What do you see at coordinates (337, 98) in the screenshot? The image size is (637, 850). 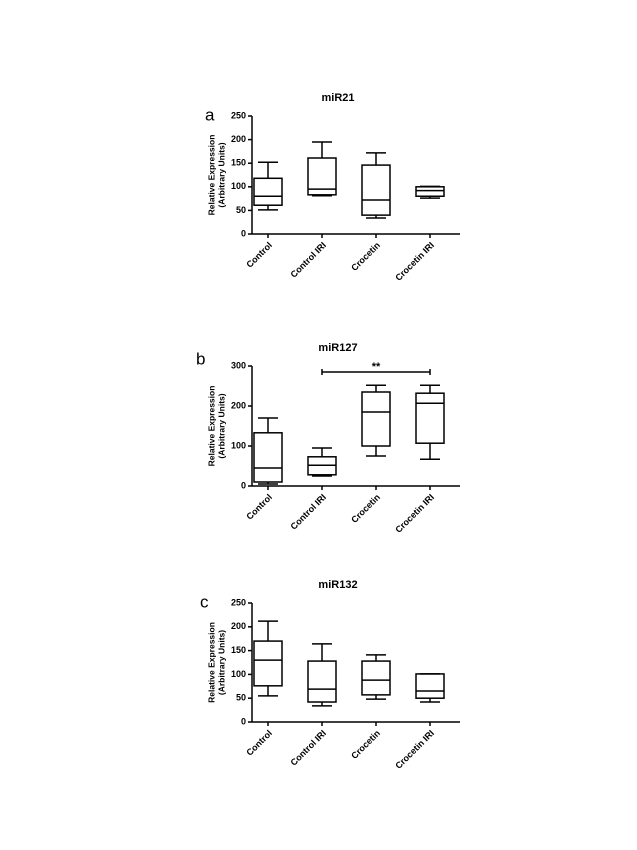 I see `chart-title: miR21` at bounding box center [337, 98].